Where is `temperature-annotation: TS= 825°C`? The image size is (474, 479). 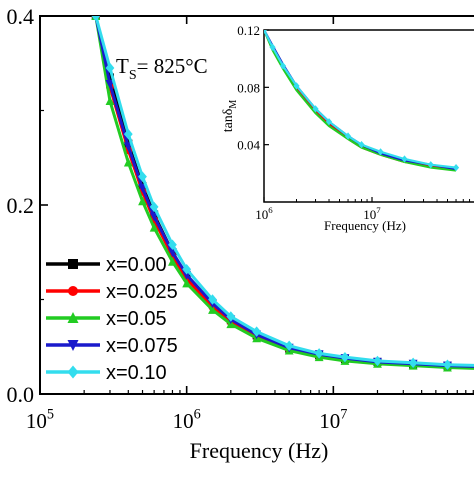
temperature-annotation: TS= 825°C is located at coordinates (162, 68).